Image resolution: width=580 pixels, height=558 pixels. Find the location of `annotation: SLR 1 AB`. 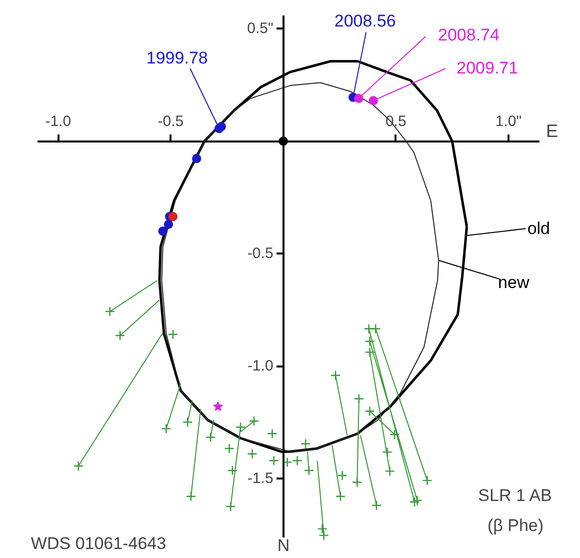

annotation: SLR 1 AB is located at coordinates (515, 495).